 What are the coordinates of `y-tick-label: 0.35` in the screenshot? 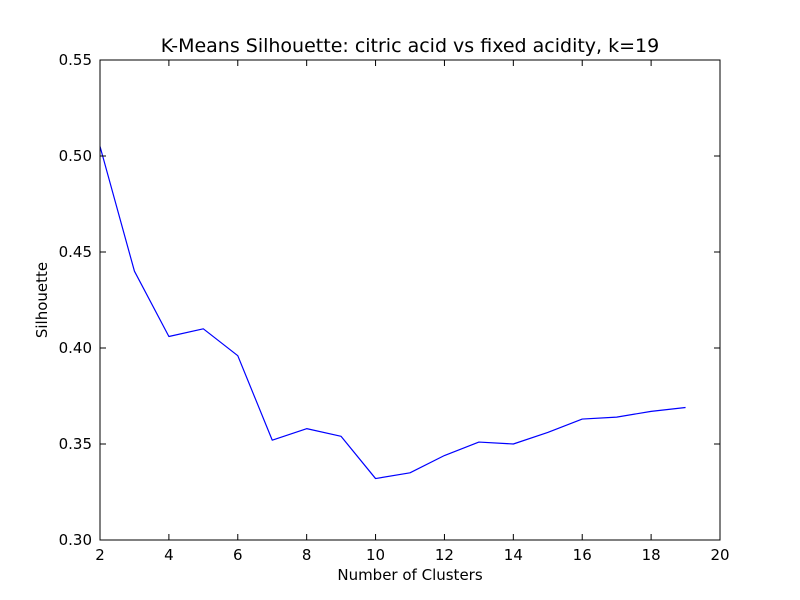 It's located at (75, 444).